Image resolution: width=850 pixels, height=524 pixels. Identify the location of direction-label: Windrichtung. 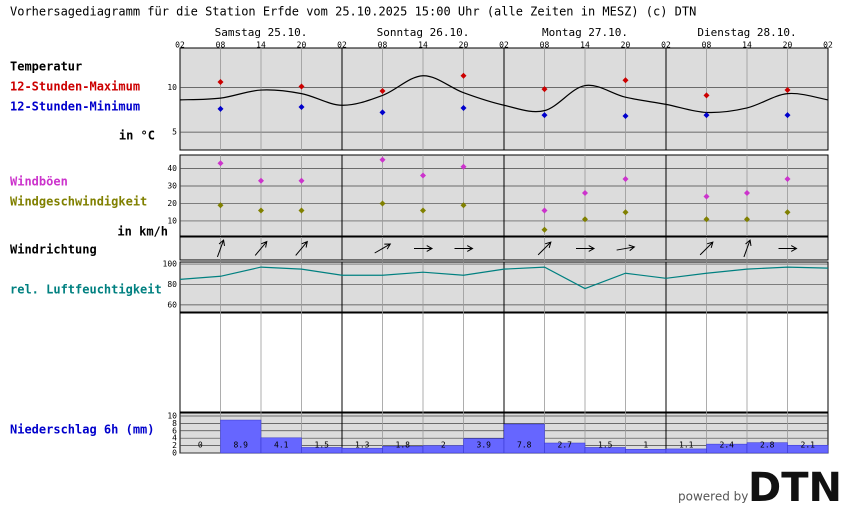
(53, 250).